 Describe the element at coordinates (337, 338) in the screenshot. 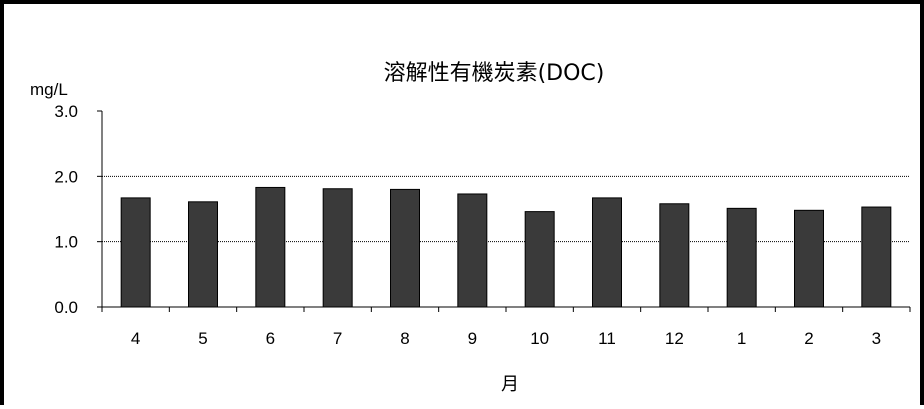

I see `x-tick-label: 7` at that location.